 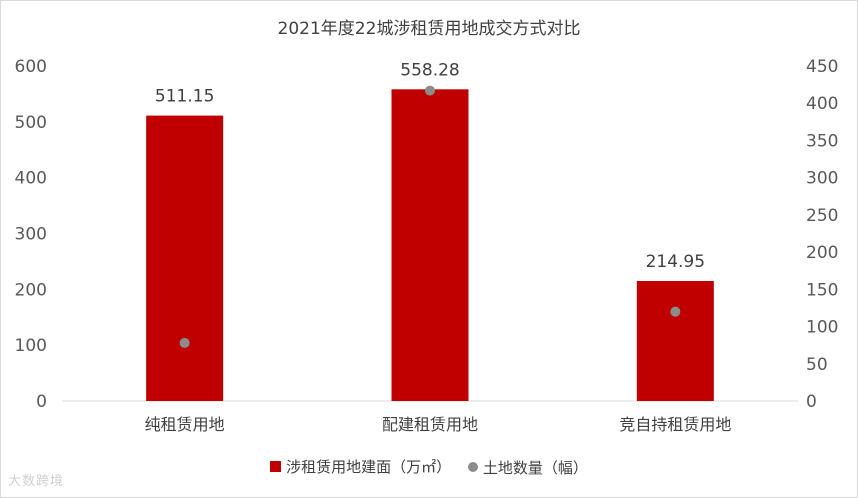 What do you see at coordinates (675, 262) in the screenshot?
I see `data-label: 214.95` at bounding box center [675, 262].